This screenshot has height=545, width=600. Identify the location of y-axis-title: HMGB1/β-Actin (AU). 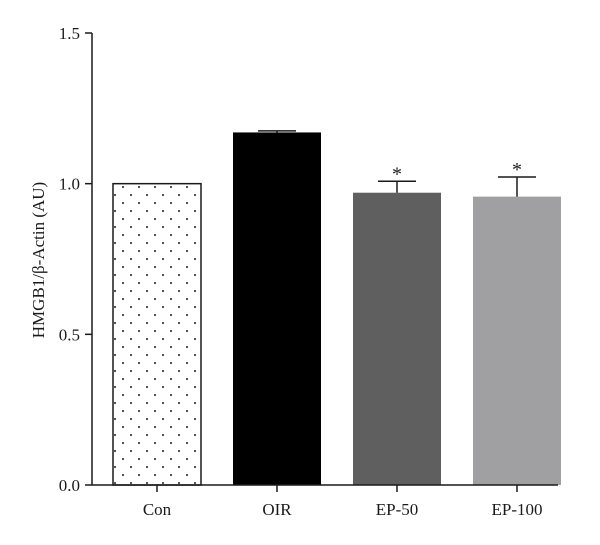
(38, 260).